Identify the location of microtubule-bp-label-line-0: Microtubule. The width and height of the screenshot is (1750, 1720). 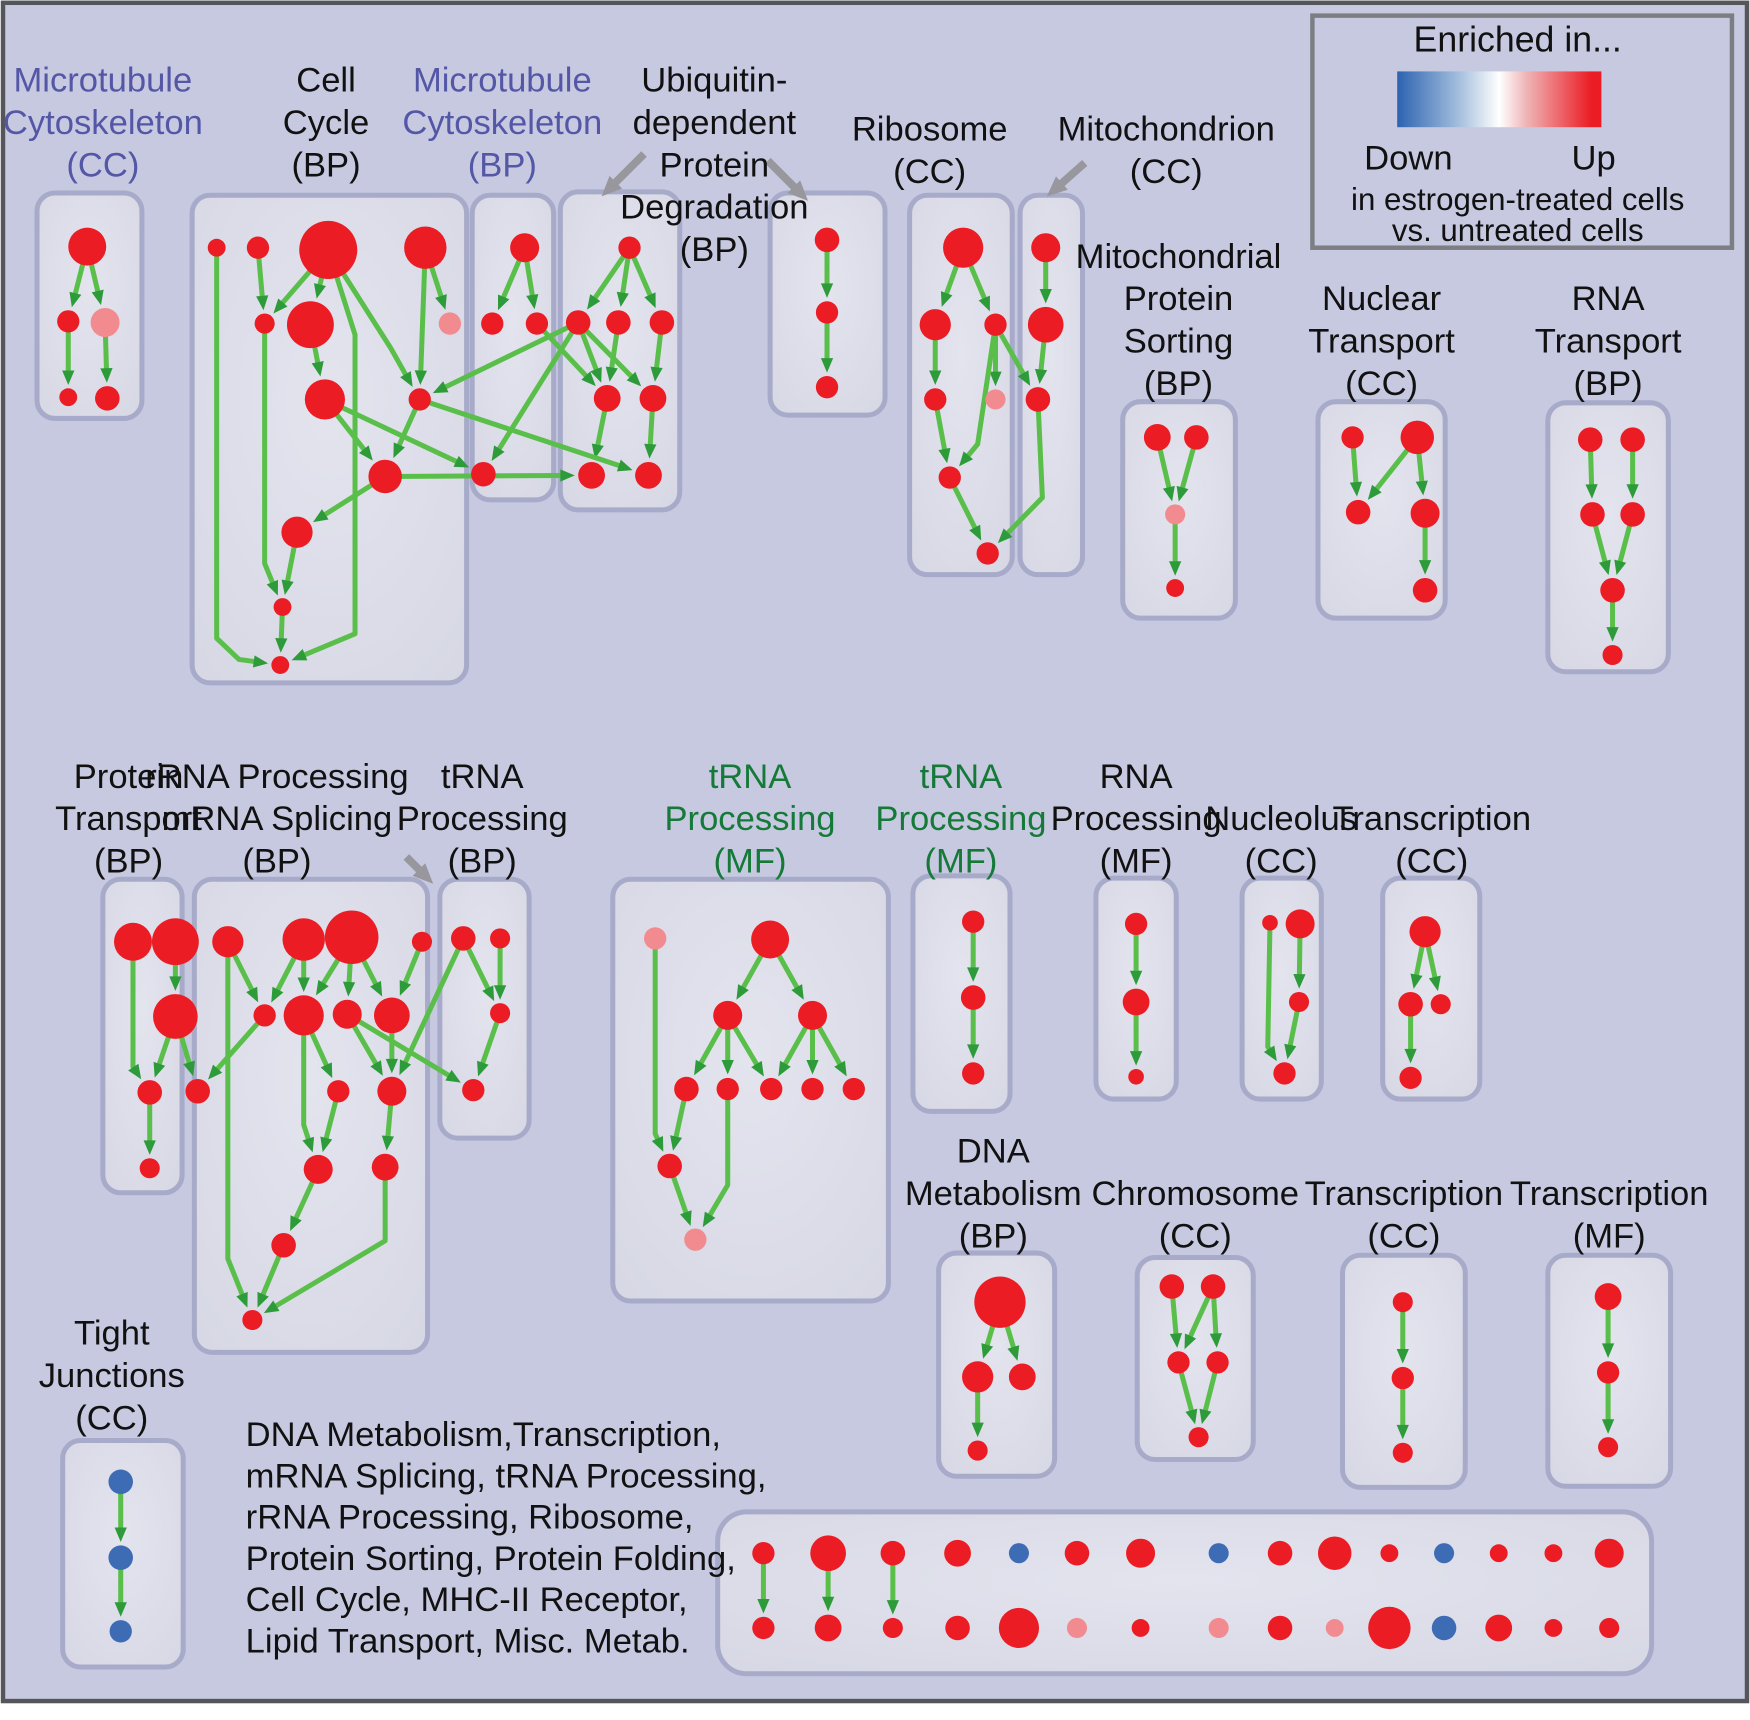
(502, 80).